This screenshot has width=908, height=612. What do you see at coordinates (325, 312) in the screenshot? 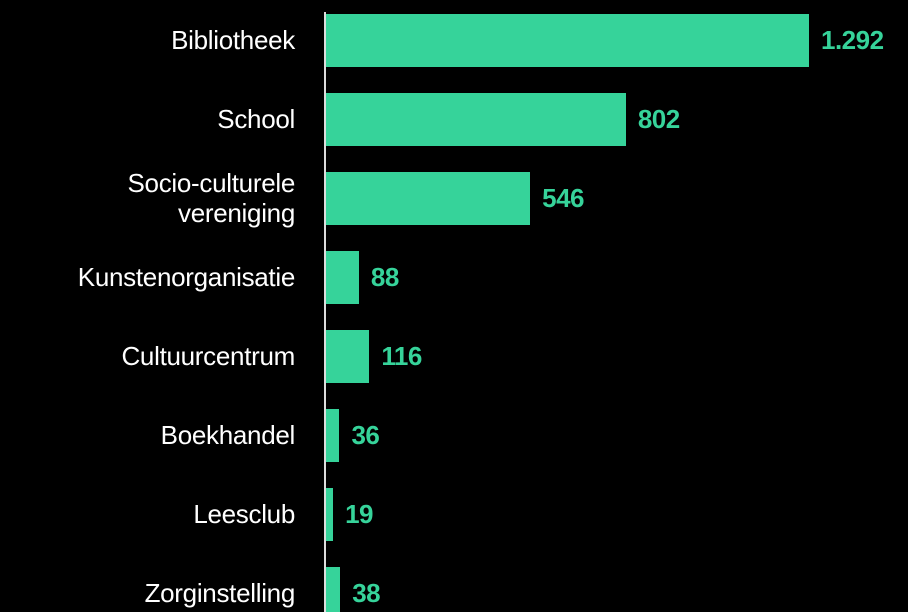
I see `axis-line` at bounding box center [325, 312].